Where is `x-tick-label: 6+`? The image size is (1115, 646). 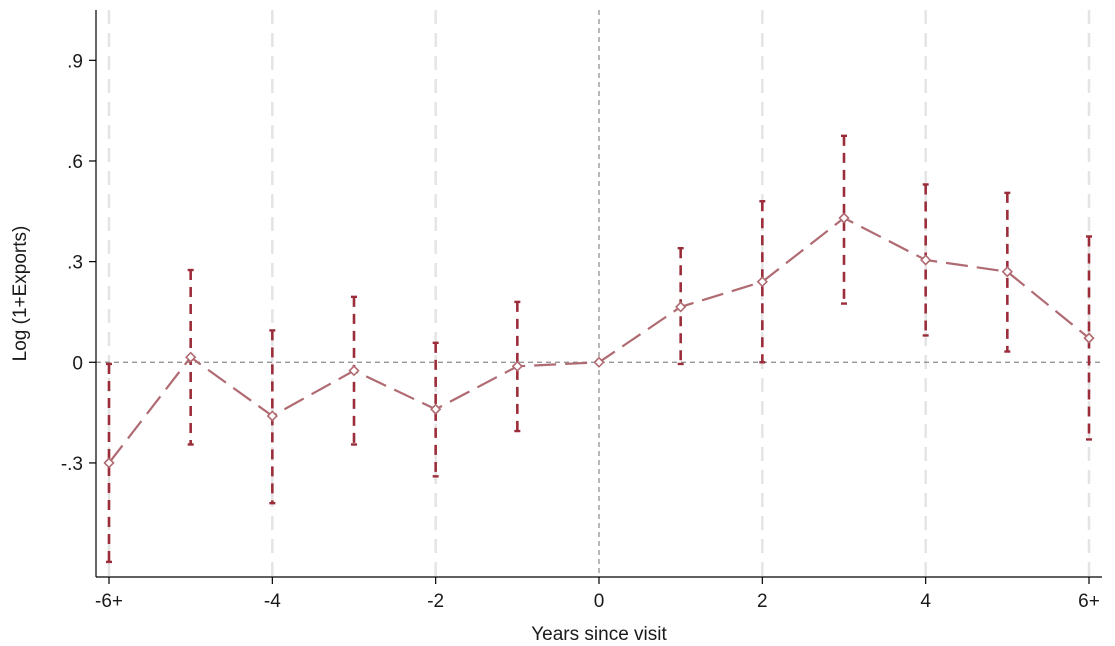 x-tick-label: 6+ is located at coordinates (1089, 601).